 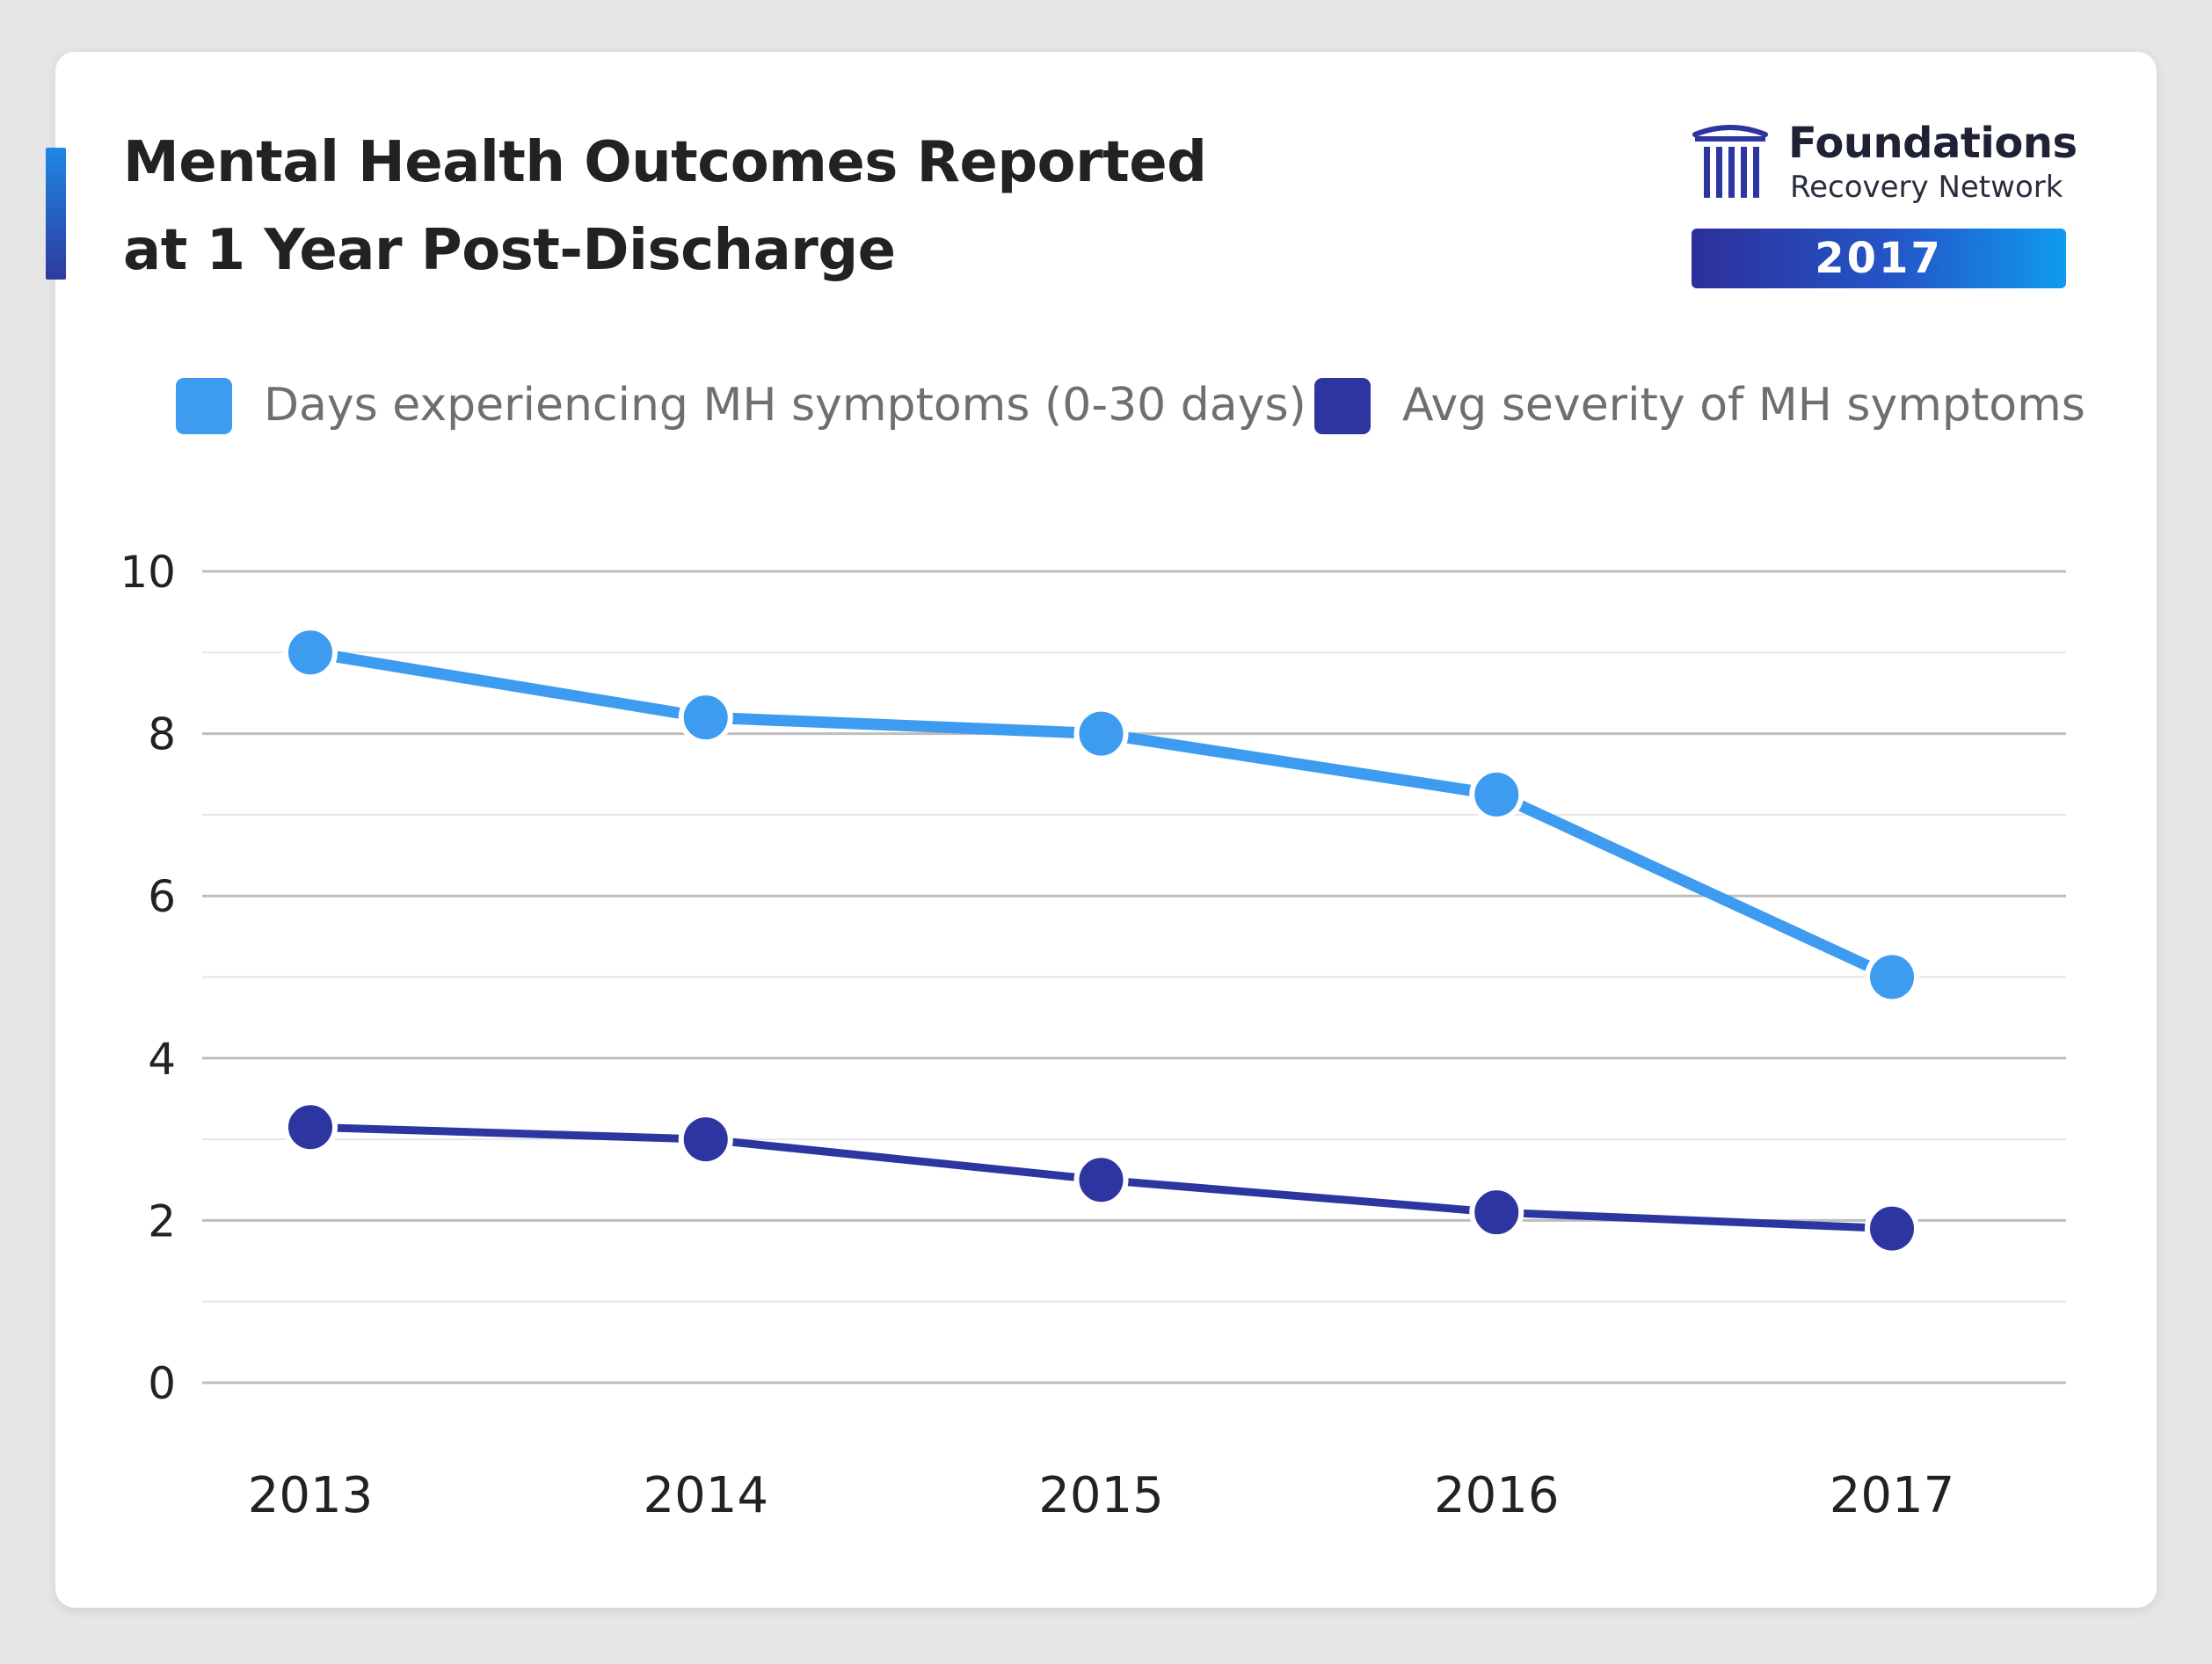 I want to click on chart-title-line-1: Mental Health Outcomes Reported, so click(x=665, y=162).